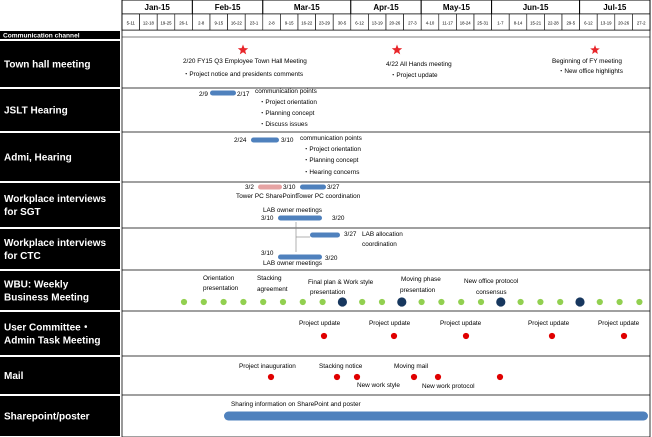 This screenshot has width=652, height=437. Describe the element at coordinates (14, 376) in the screenshot. I see `row-label: Mail` at that location.